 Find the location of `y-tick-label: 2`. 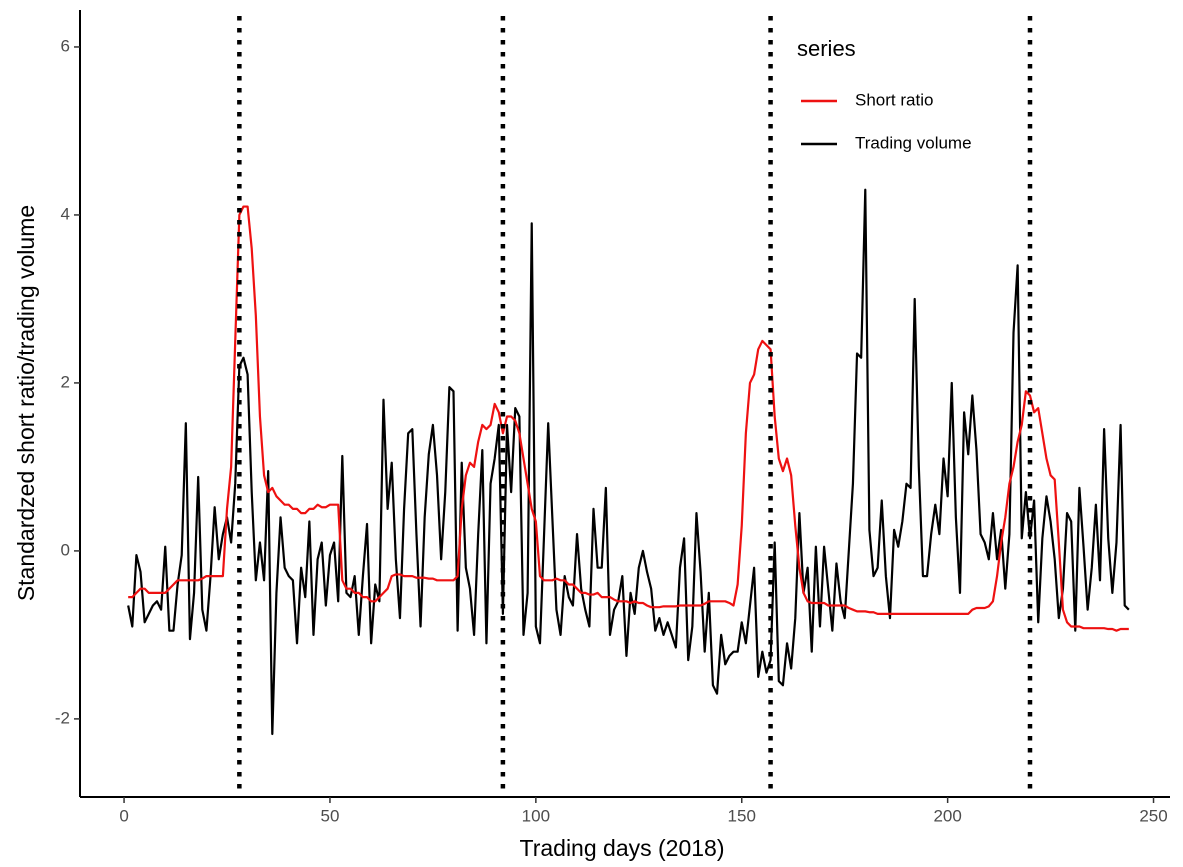

y-tick-label: 2 is located at coordinates (65, 381).